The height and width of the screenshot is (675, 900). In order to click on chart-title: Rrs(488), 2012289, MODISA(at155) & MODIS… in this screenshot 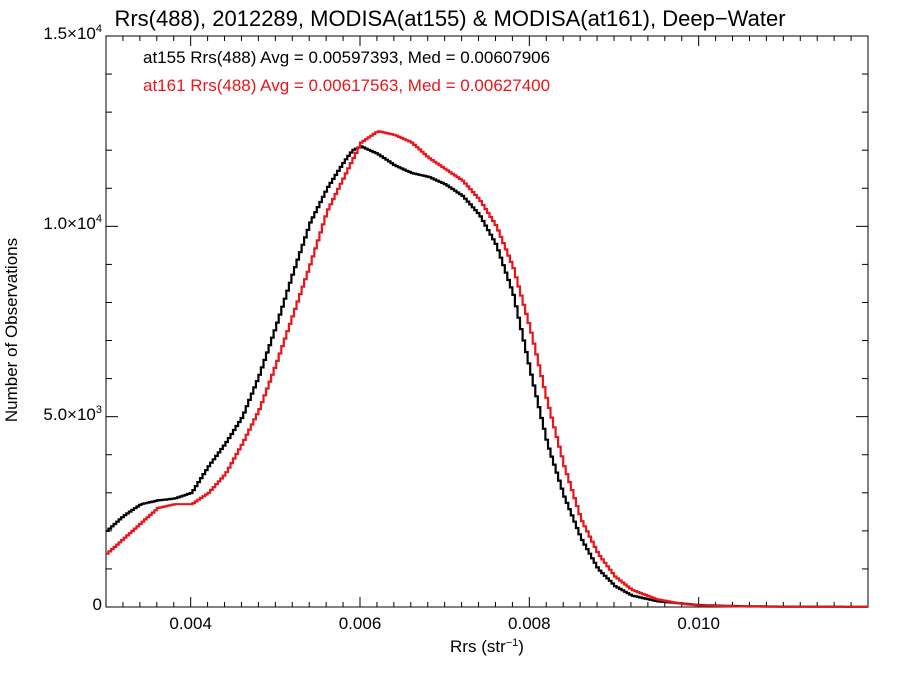, I will do `click(450, 18)`.